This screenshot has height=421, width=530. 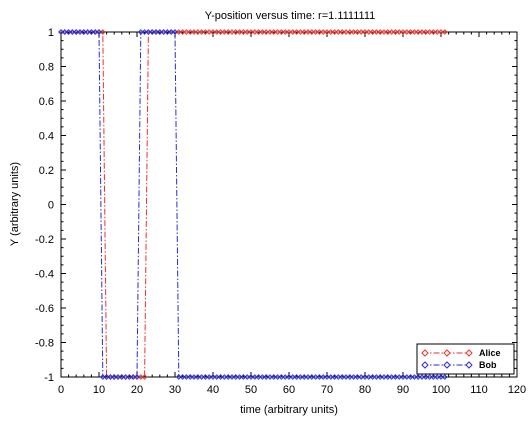 What do you see at coordinates (461, 353) in the screenshot?
I see `legend-item: Alice` at bounding box center [461, 353].